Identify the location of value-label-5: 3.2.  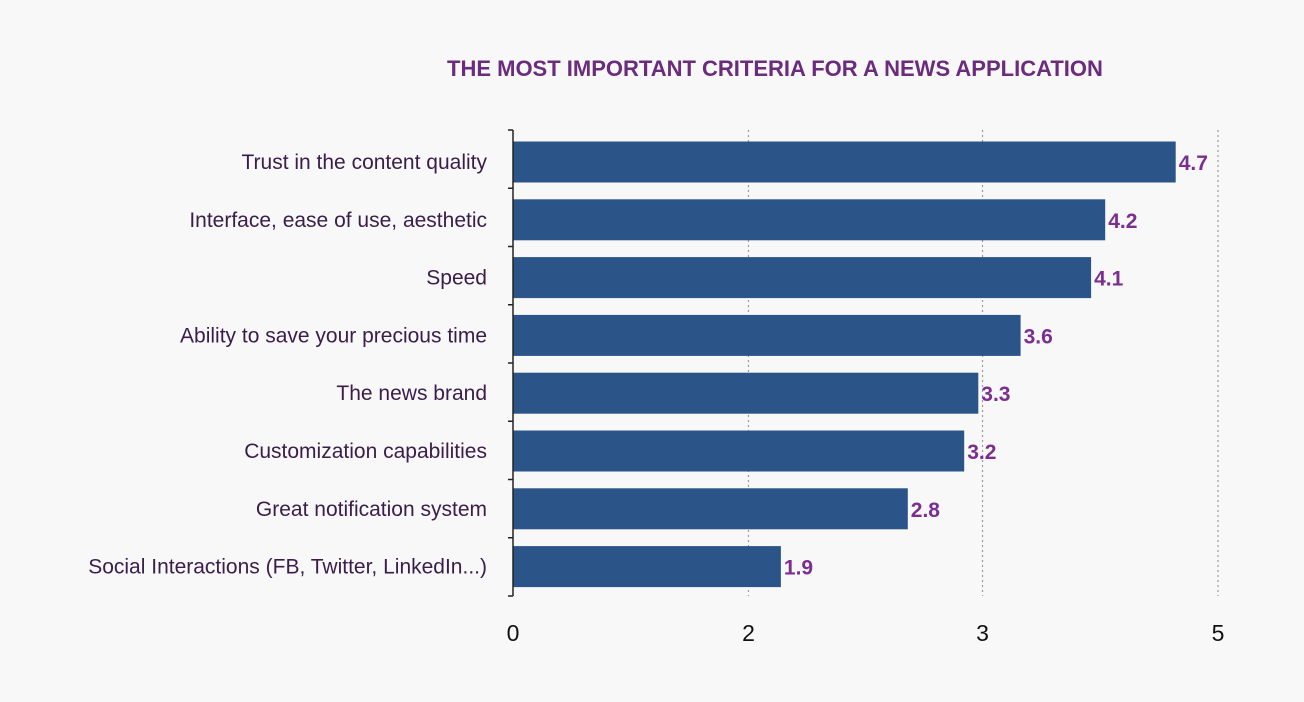
(981, 452).